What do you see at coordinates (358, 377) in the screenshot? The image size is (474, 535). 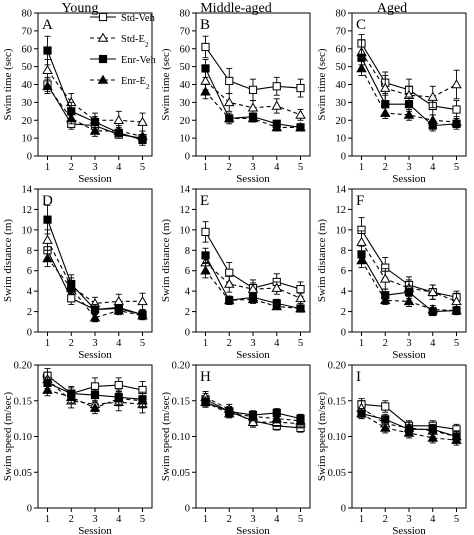 I see `panel-label: I` at bounding box center [358, 377].